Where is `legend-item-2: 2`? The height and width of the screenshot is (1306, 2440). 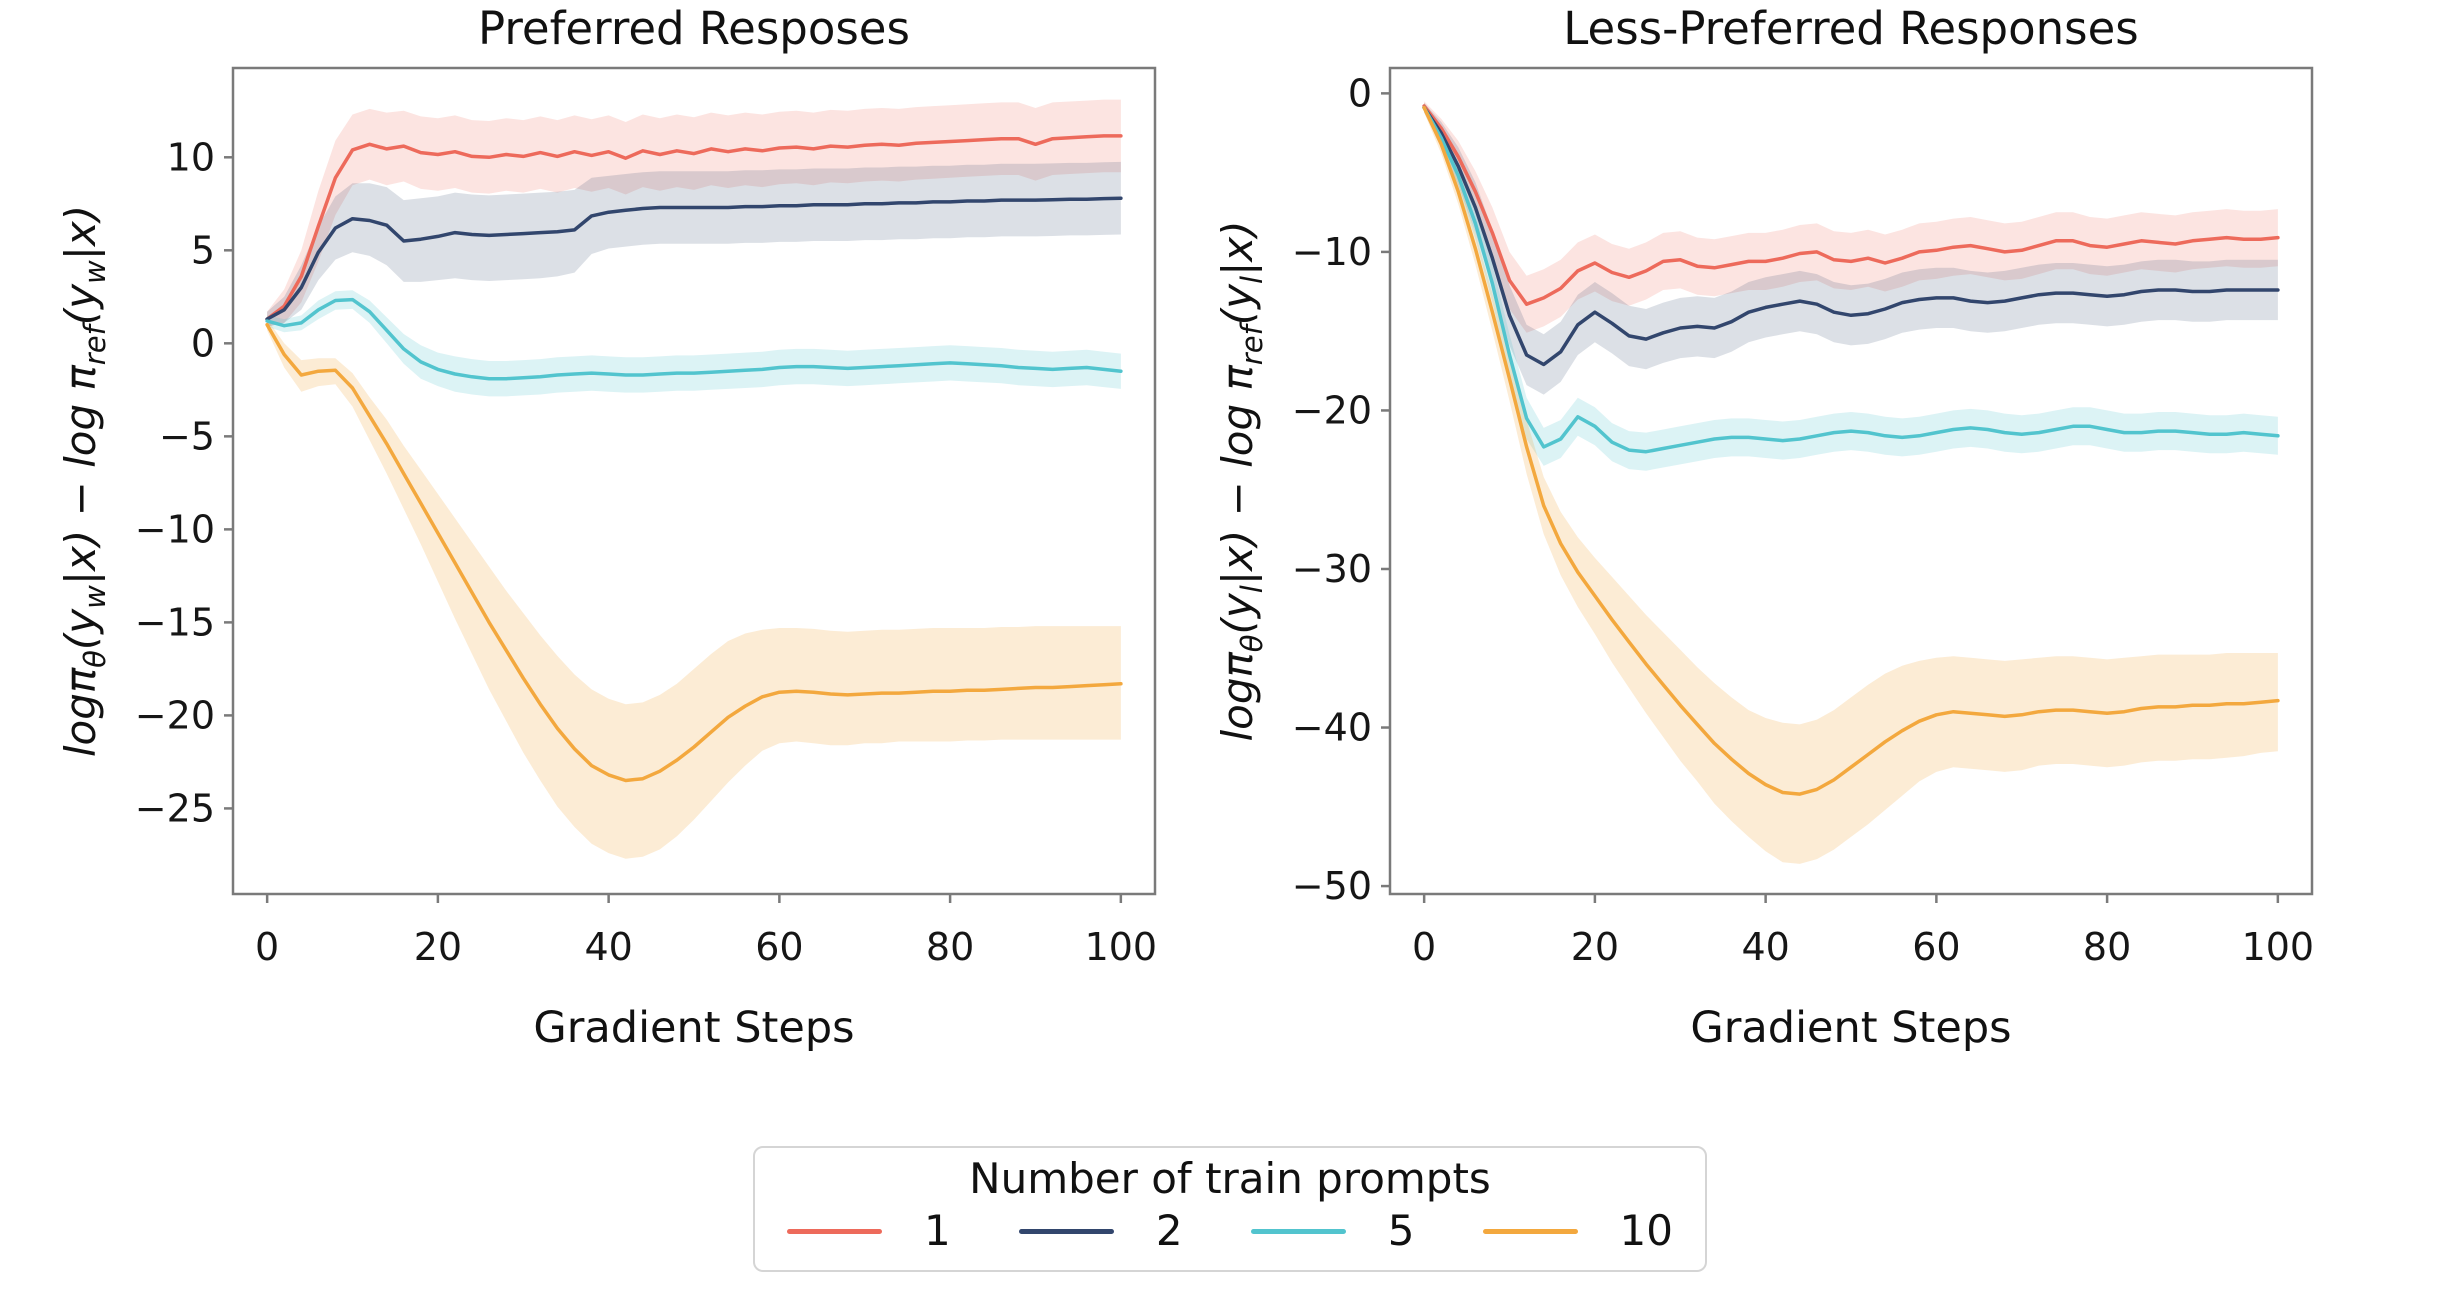
legend-item-2: 2 is located at coordinates (1100, 1231).